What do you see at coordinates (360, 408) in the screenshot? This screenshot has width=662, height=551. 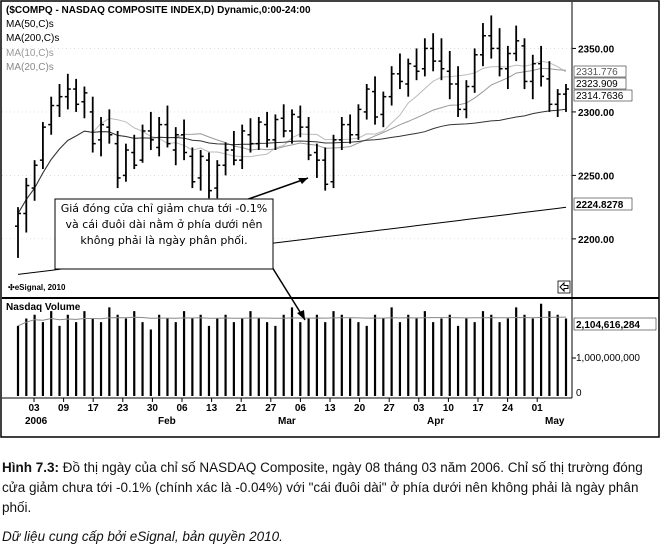 I see `date-tick-label-11: 20` at bounding box center [360, 408].